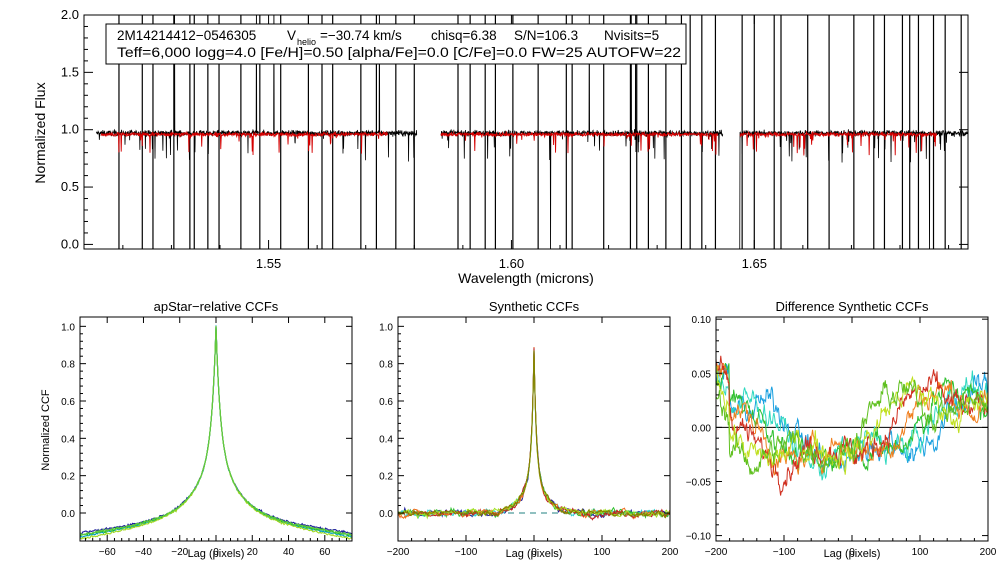 The width and height of the screenshot is (1008, 576). What do you see at coordinates (68, 365) in the screenshot?
I see `apstar-ccf-y-tick-label: 0.8` at bounding box center [68, 365].